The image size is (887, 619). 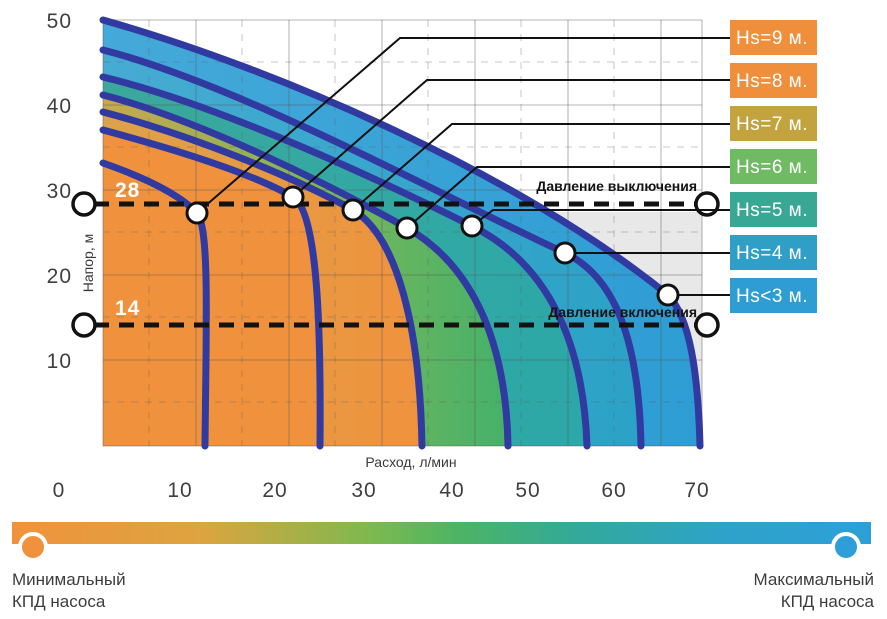 I want to click on x-tick-70: 70, so click(x=696, y=490).